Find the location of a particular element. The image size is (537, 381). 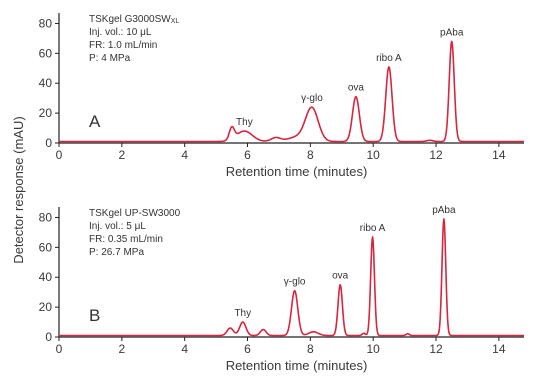

method-info-line: P: 4 MPa is located at coordinates (110, 58).